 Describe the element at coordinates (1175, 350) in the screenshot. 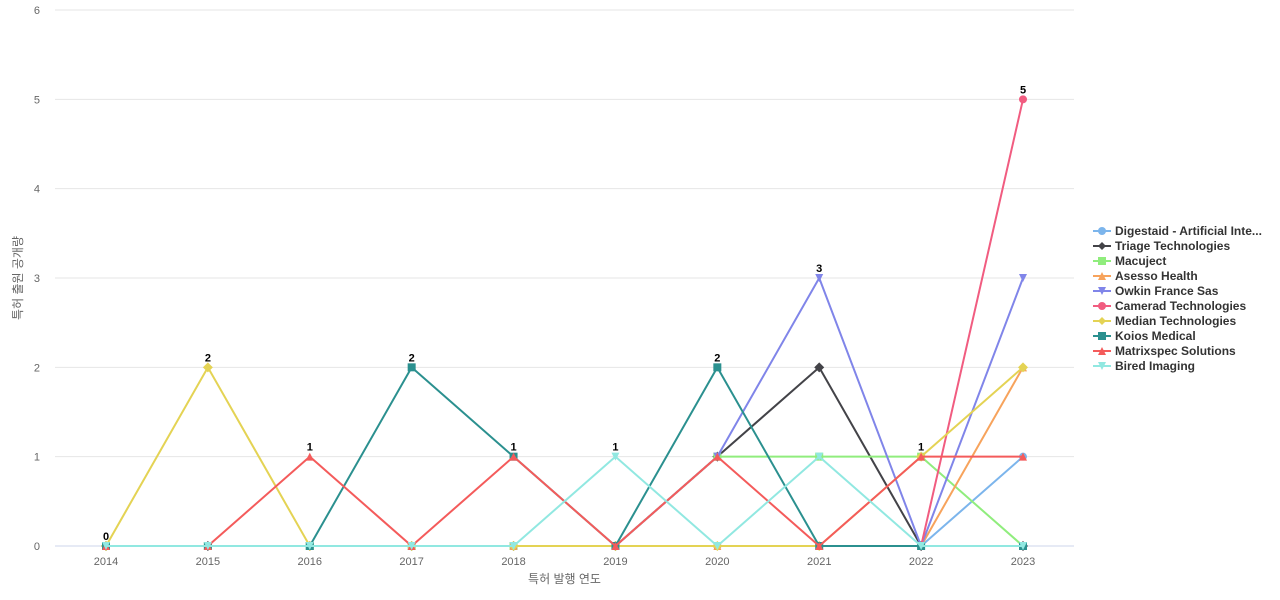

I see `legend-label: Matrixspec Solutions` at that location.